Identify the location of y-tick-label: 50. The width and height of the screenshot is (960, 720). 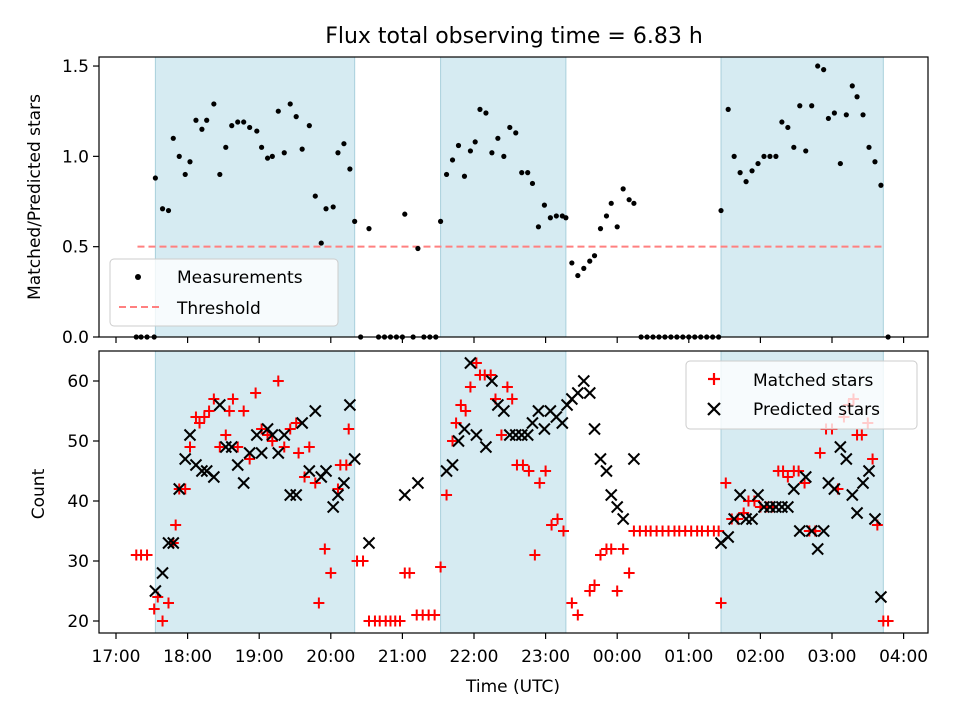
(78, 442).